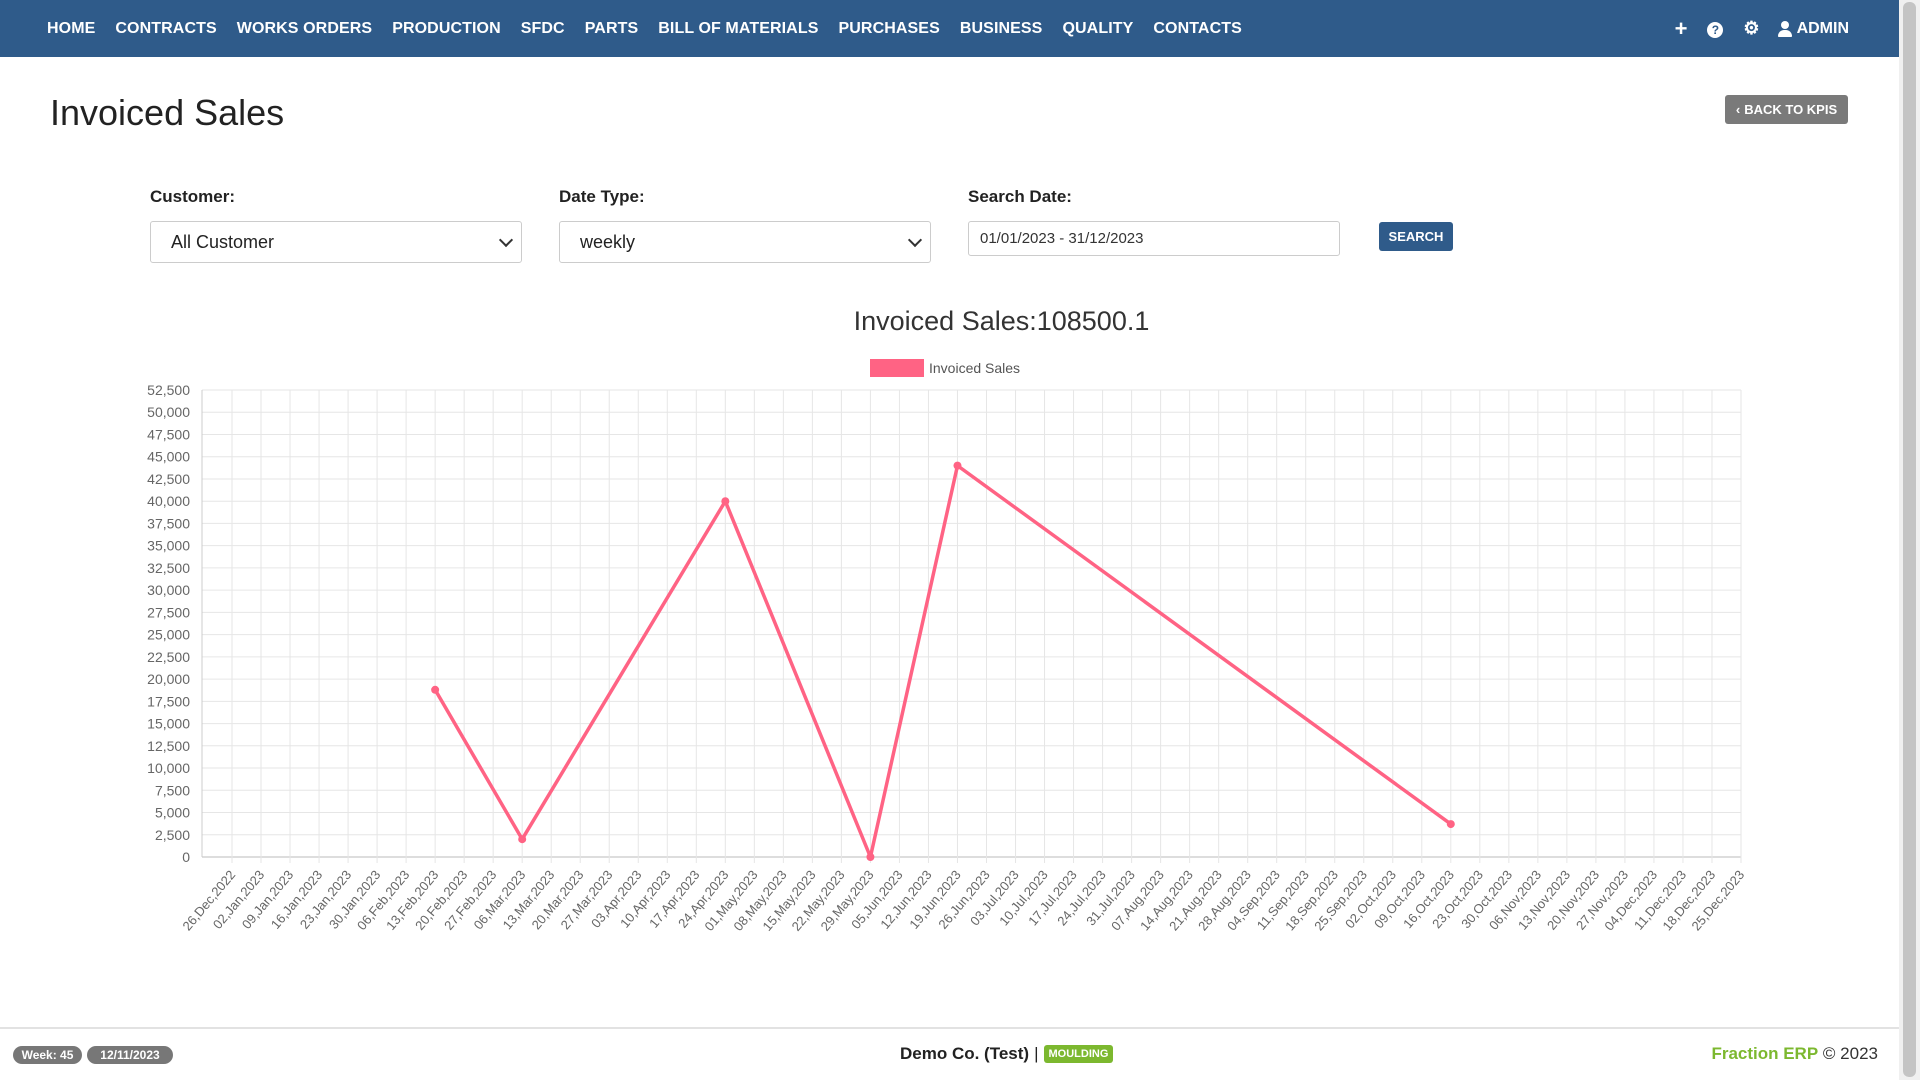 The height and width of the screenshot is (1080, 1920). I want to click on y-tick-label: 42,500, so click(168, 479).